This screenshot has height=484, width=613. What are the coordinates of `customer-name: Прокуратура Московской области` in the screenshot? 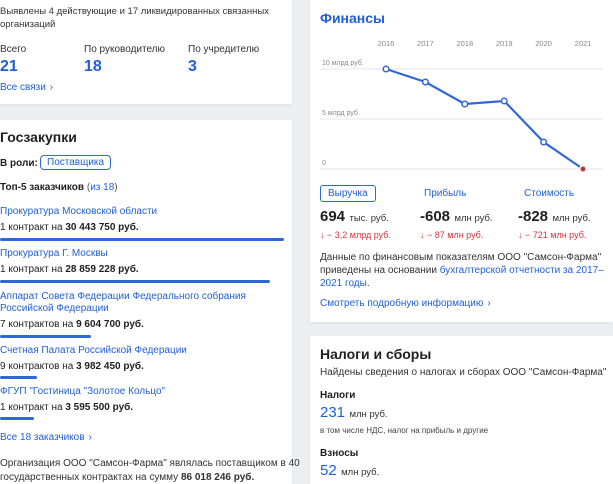 It's located at (79, 211).